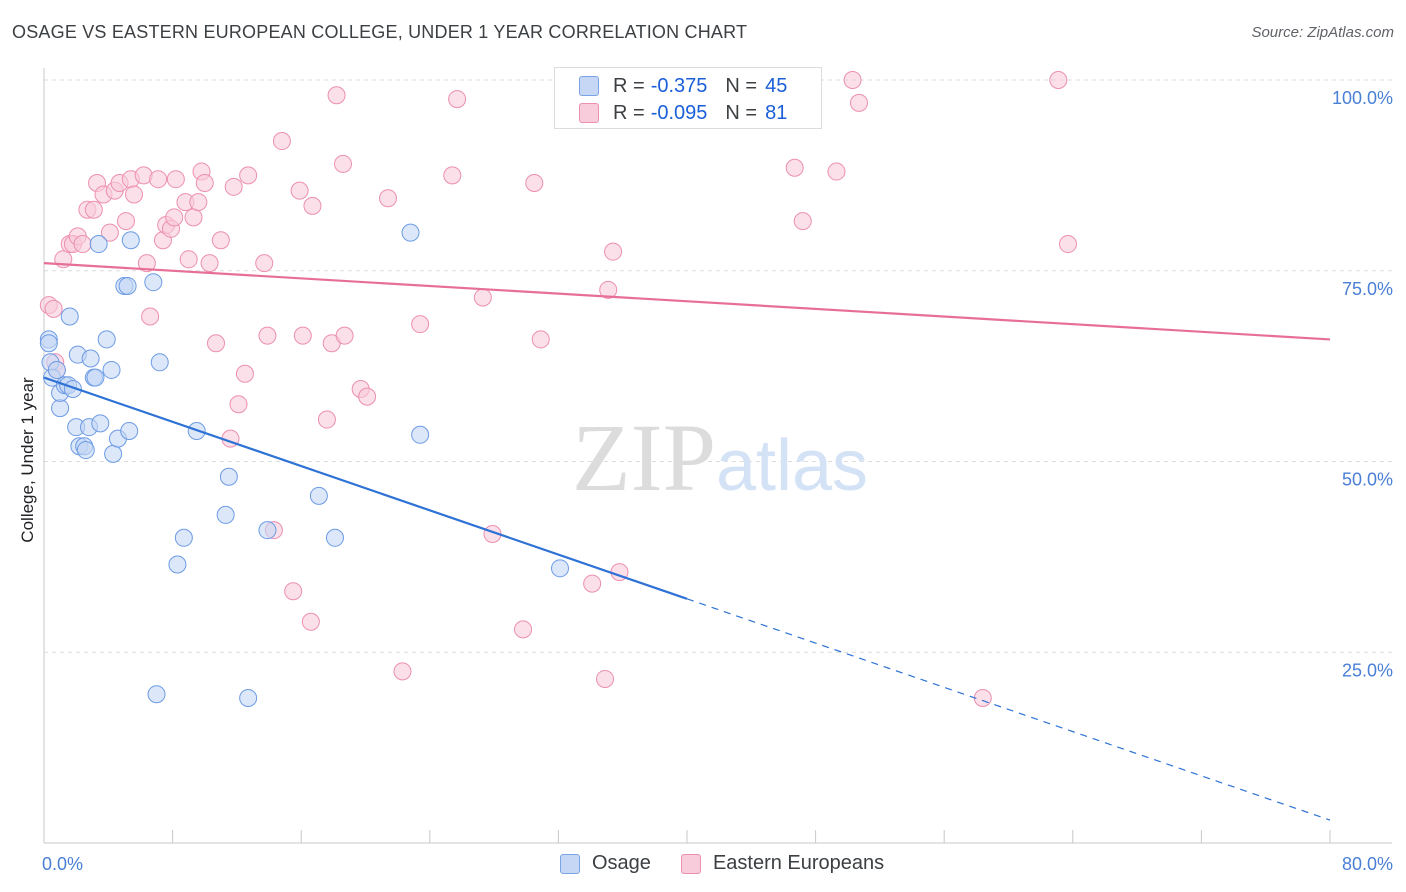  What do you see at coordinates (720, 457) in the screenshot?
I see `watermark: ZIPatlas` at bounding box center [720, 457].